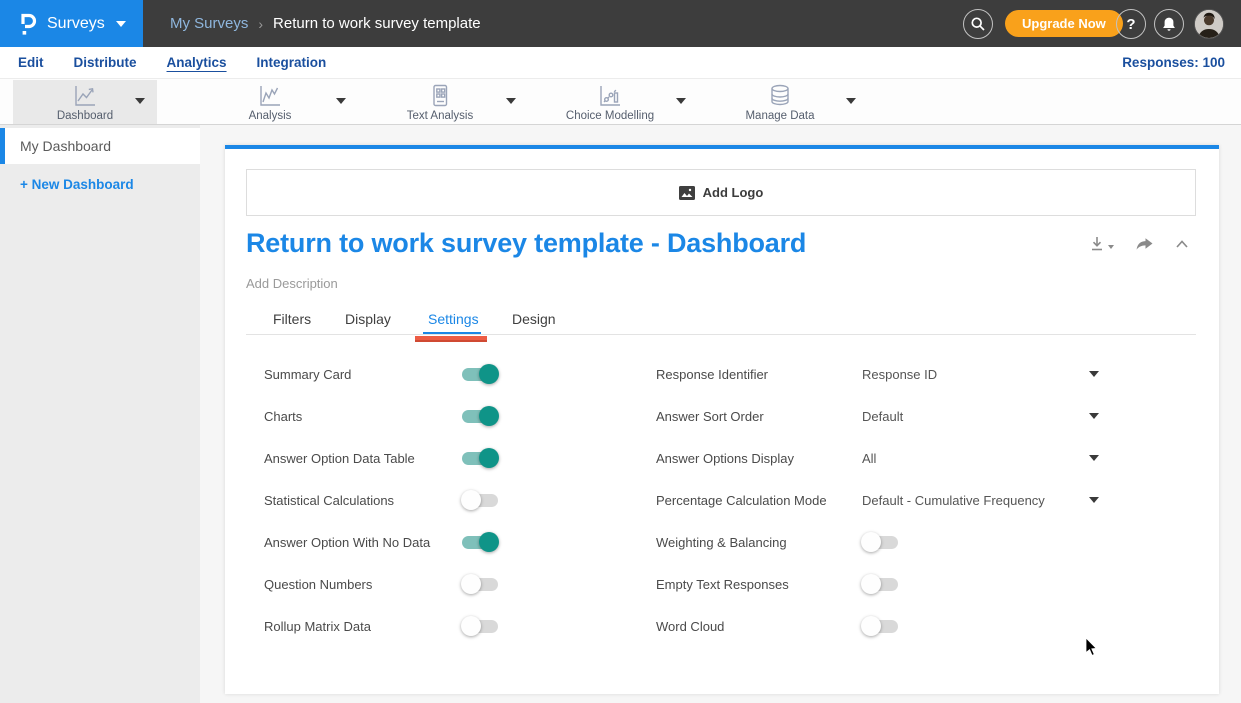 The image size is (1241, 703). What do you see at coordinates (292, 283) in the screenshot?
I see `add-description-field: Add Description` at bounding box center [292, 283].